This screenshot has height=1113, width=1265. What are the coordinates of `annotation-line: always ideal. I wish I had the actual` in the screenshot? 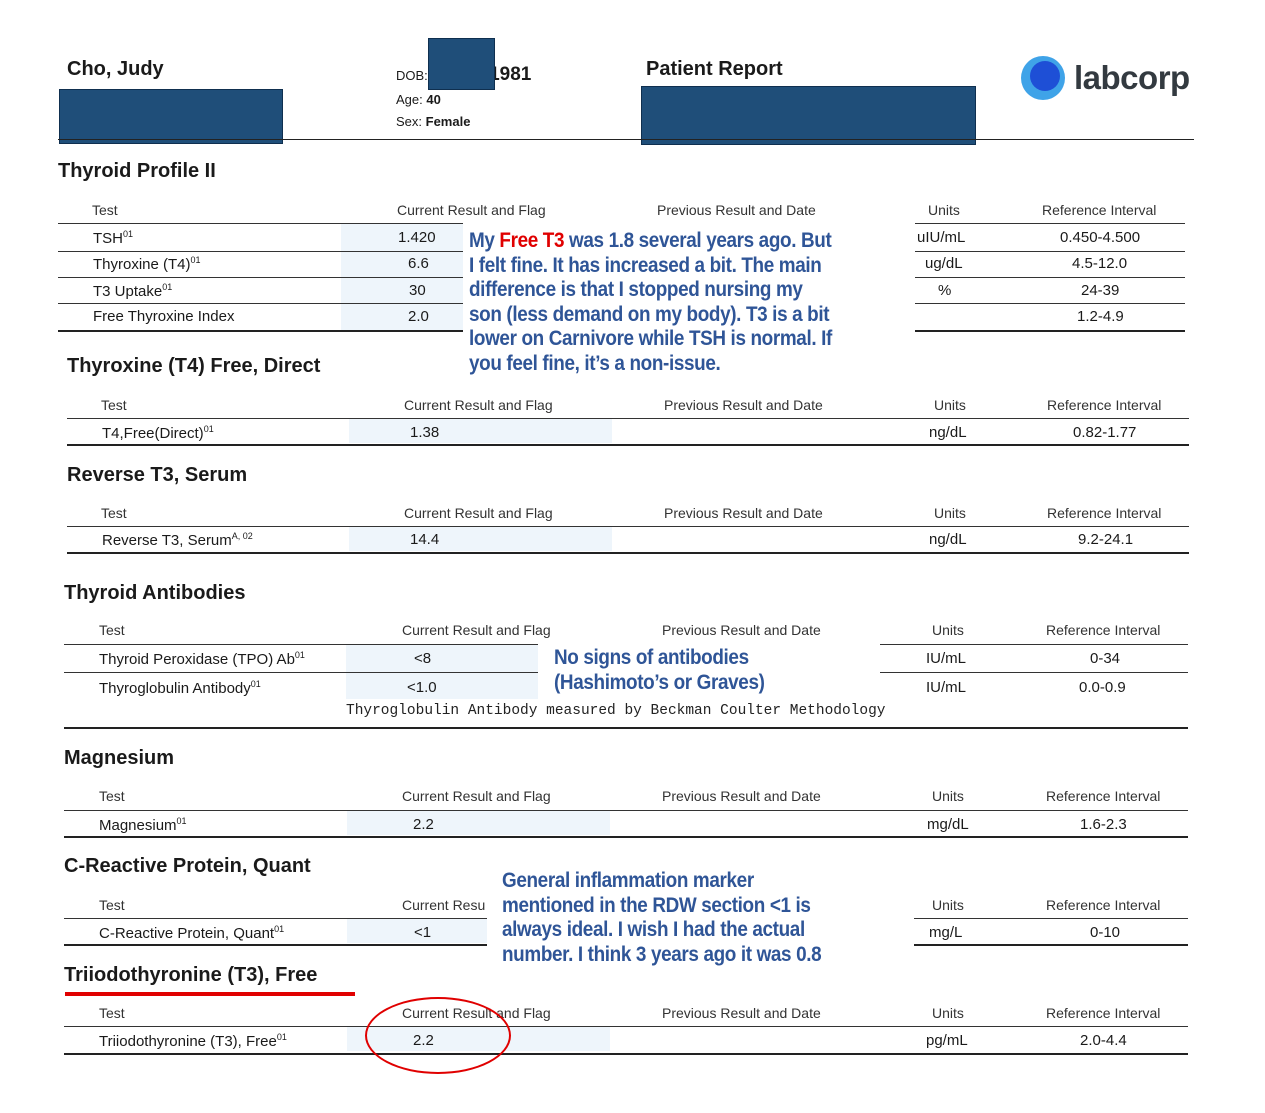 It's located at (653, 929).